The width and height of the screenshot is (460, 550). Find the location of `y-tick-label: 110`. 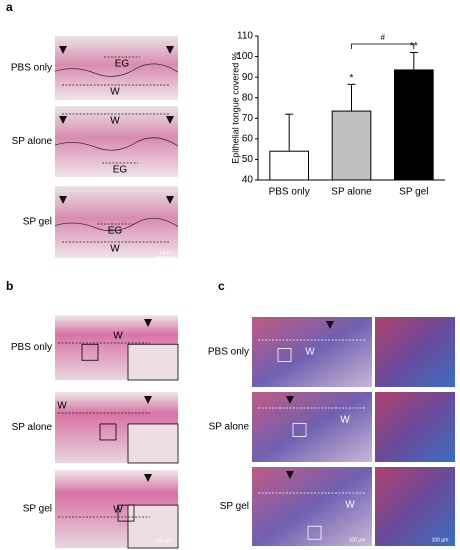

y-tick-label: 110 is located at coordinates (245, 36).